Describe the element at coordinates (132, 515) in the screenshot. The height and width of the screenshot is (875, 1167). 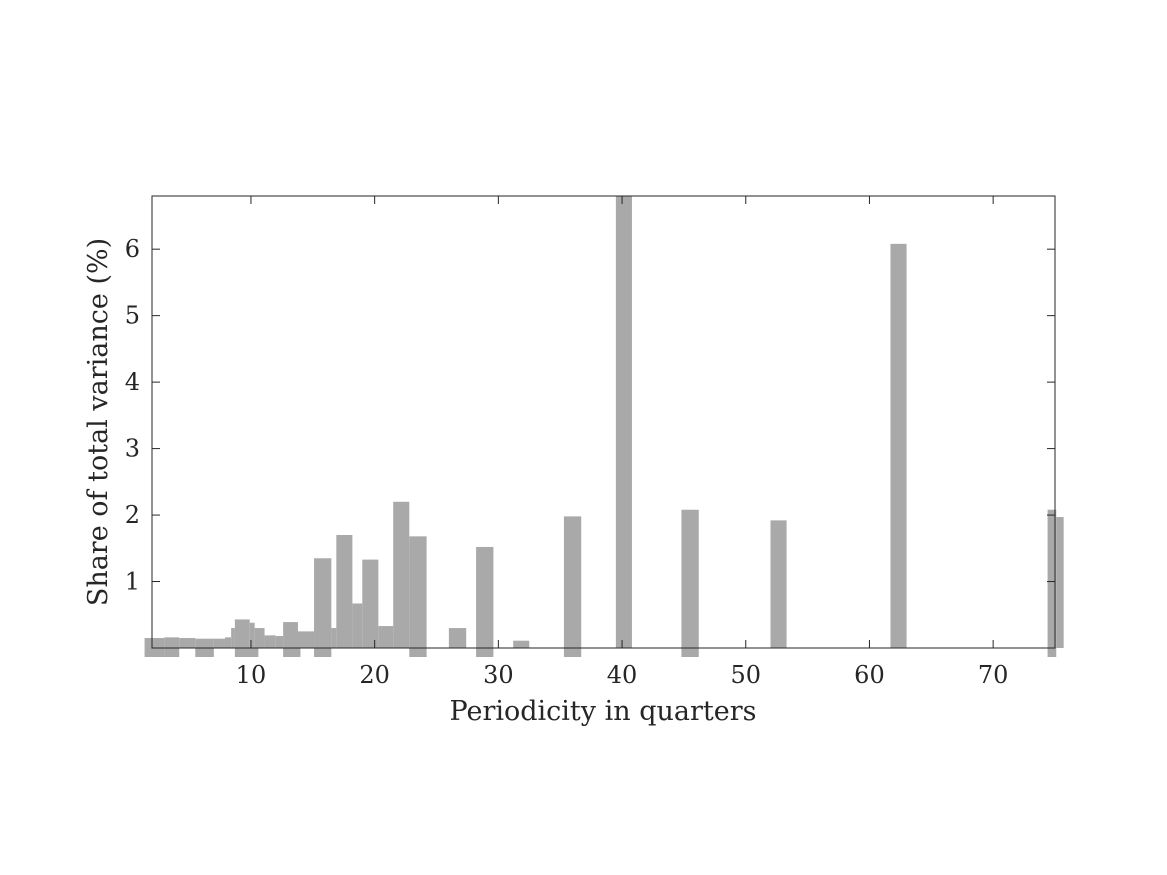
I see `y-tick-label: 2` at that location.